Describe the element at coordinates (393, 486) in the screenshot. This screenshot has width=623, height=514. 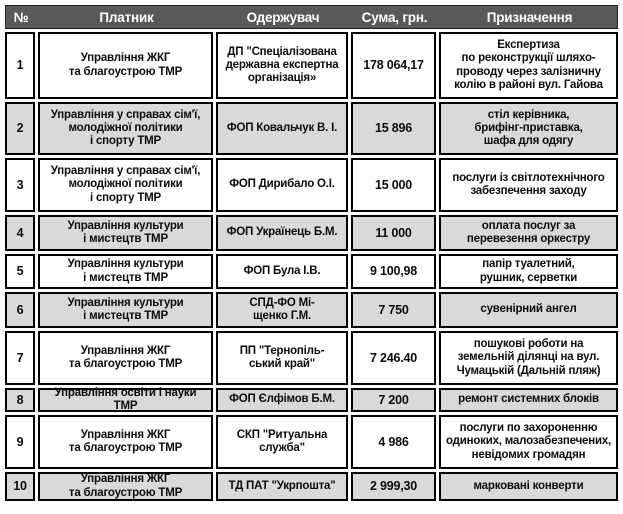
I see `cell-amount: 2 999,30` at that location.